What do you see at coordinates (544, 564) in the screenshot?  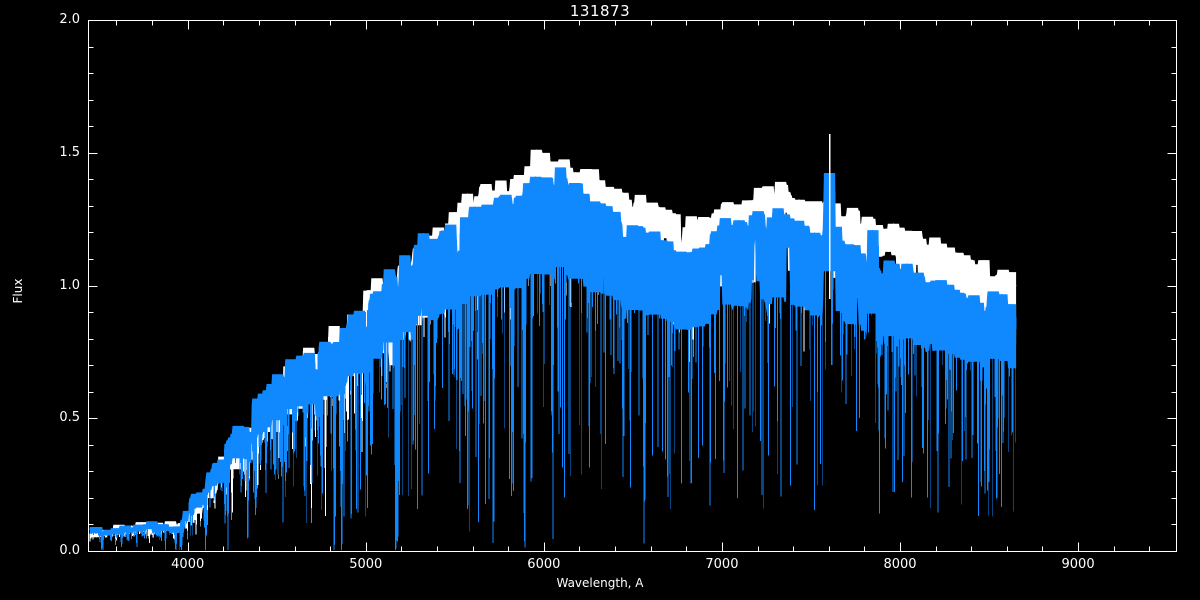 I see `x-tick-label-6000: 6000` at bounding box center [544, 564].